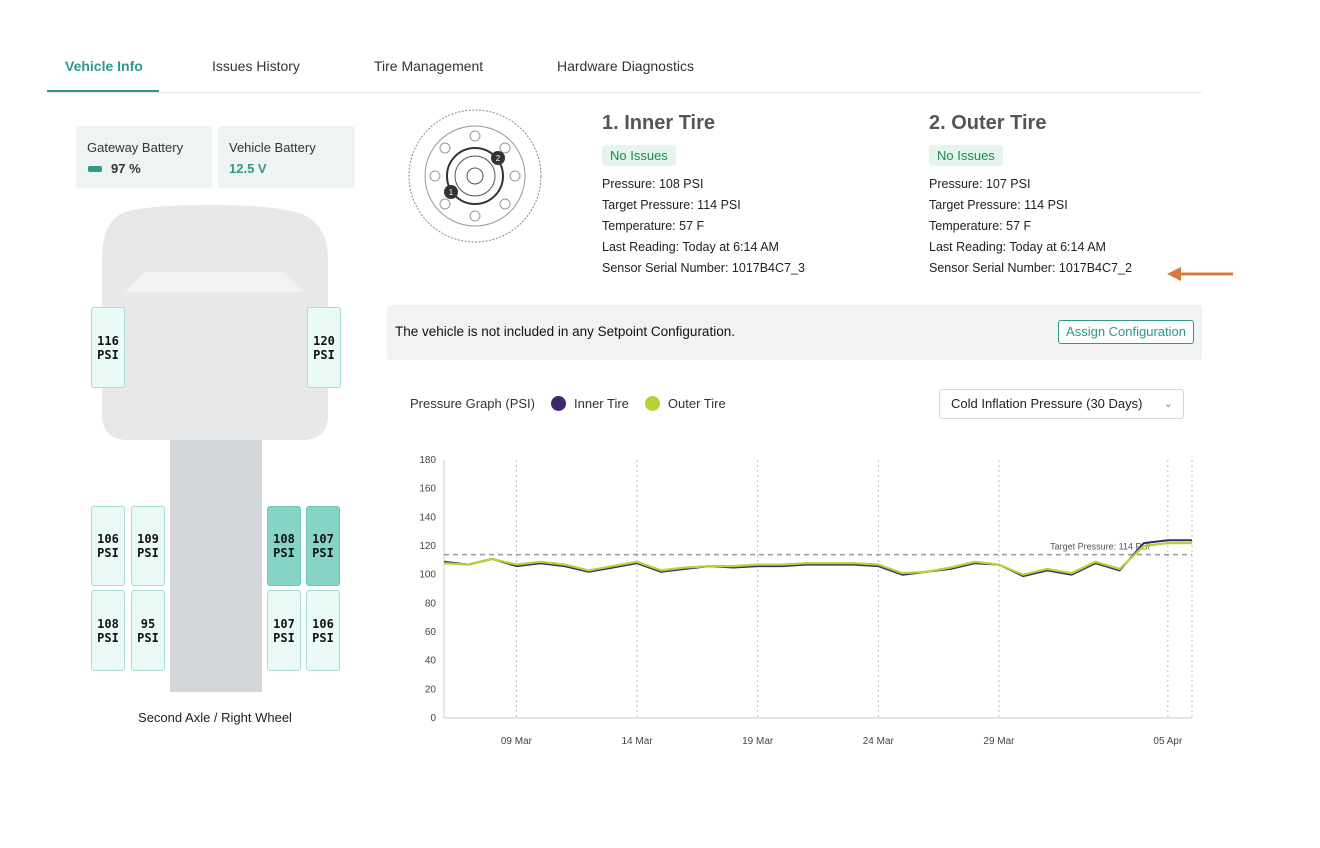 The height and width of the screenshot is (848, 1320). What do you see at coordinates (671, 205) in the screenshot?
I see `inner-tire-target: Target Pressure: 114 PSI` at bounding box center [671, 205].